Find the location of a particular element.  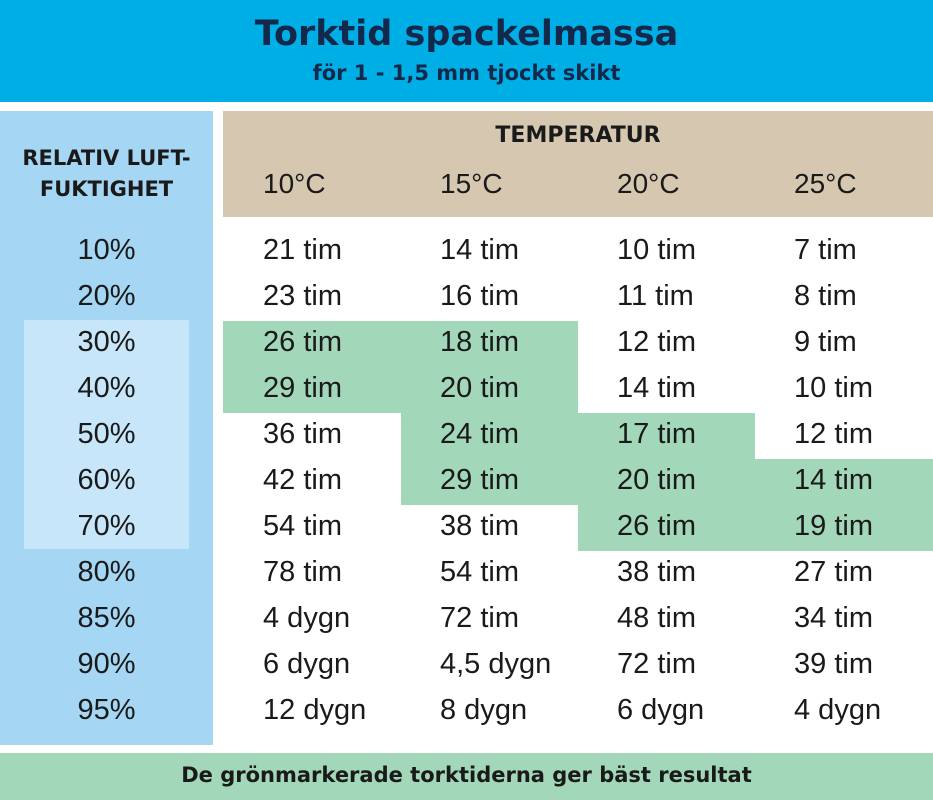

drying-time-cell: 16 tim is located at coordinates (479, 296).